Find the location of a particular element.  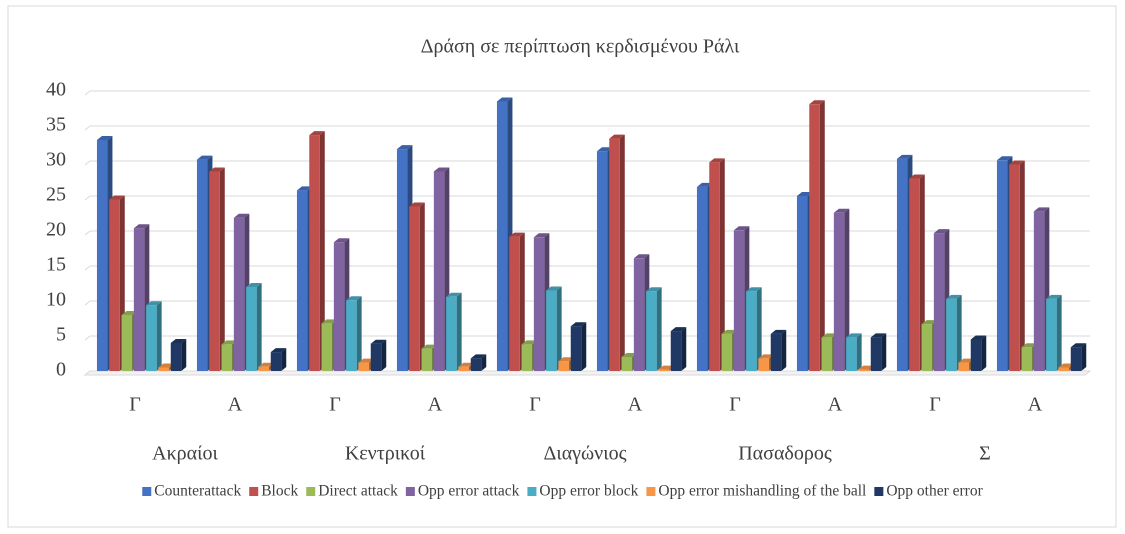

chart-title: Δράση σε περίπτωση κερδισμένου Ράλι is located at coordinates (580, 47).